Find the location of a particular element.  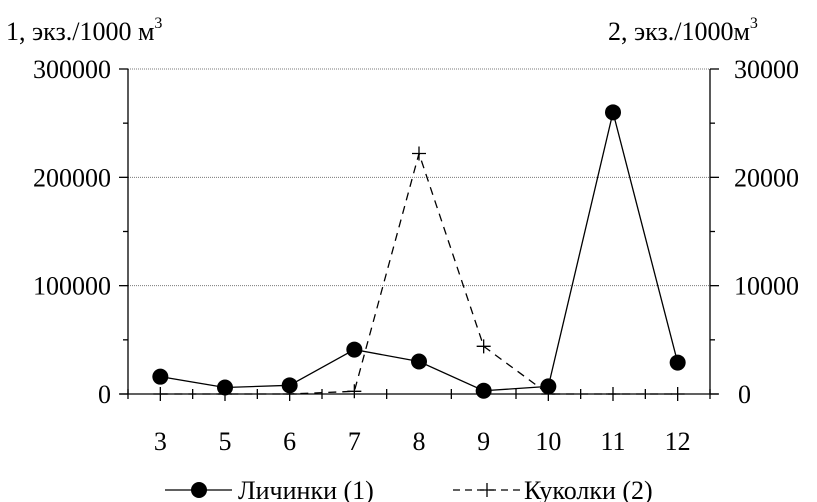

legend-larvae-label: Личинки (1) is located at coordinates (306, 489).